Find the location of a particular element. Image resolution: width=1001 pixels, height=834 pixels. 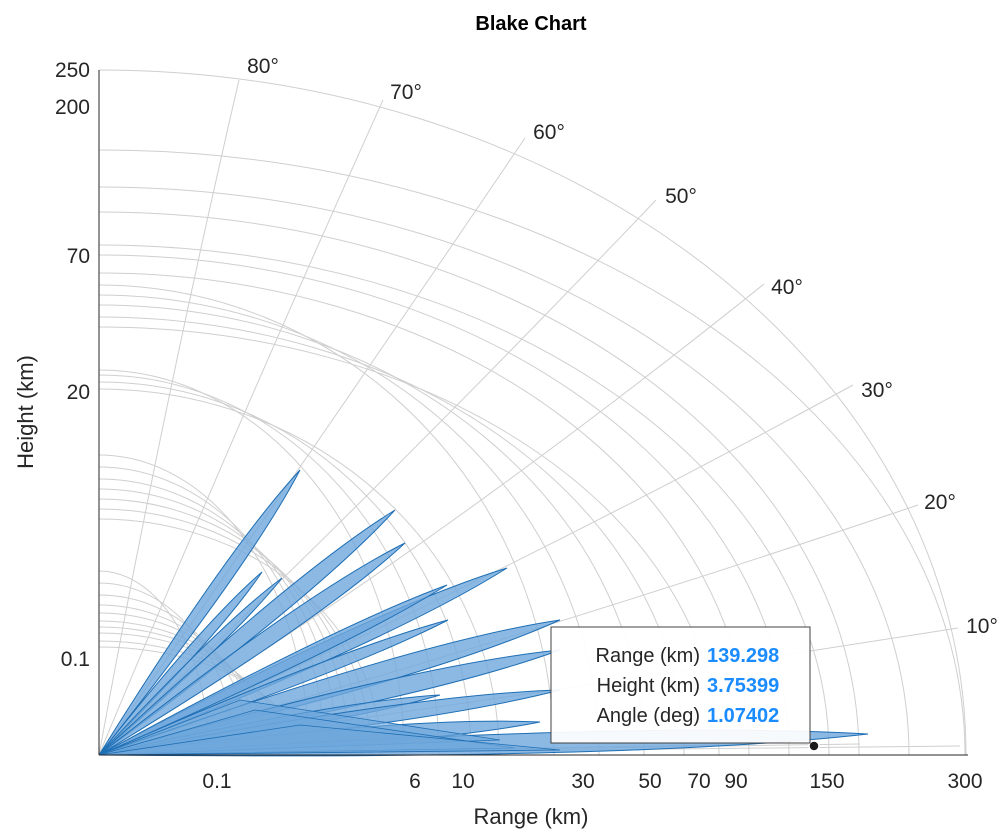

data-tip-value-angle: 1.07402 is located at coordinates (743, 716).